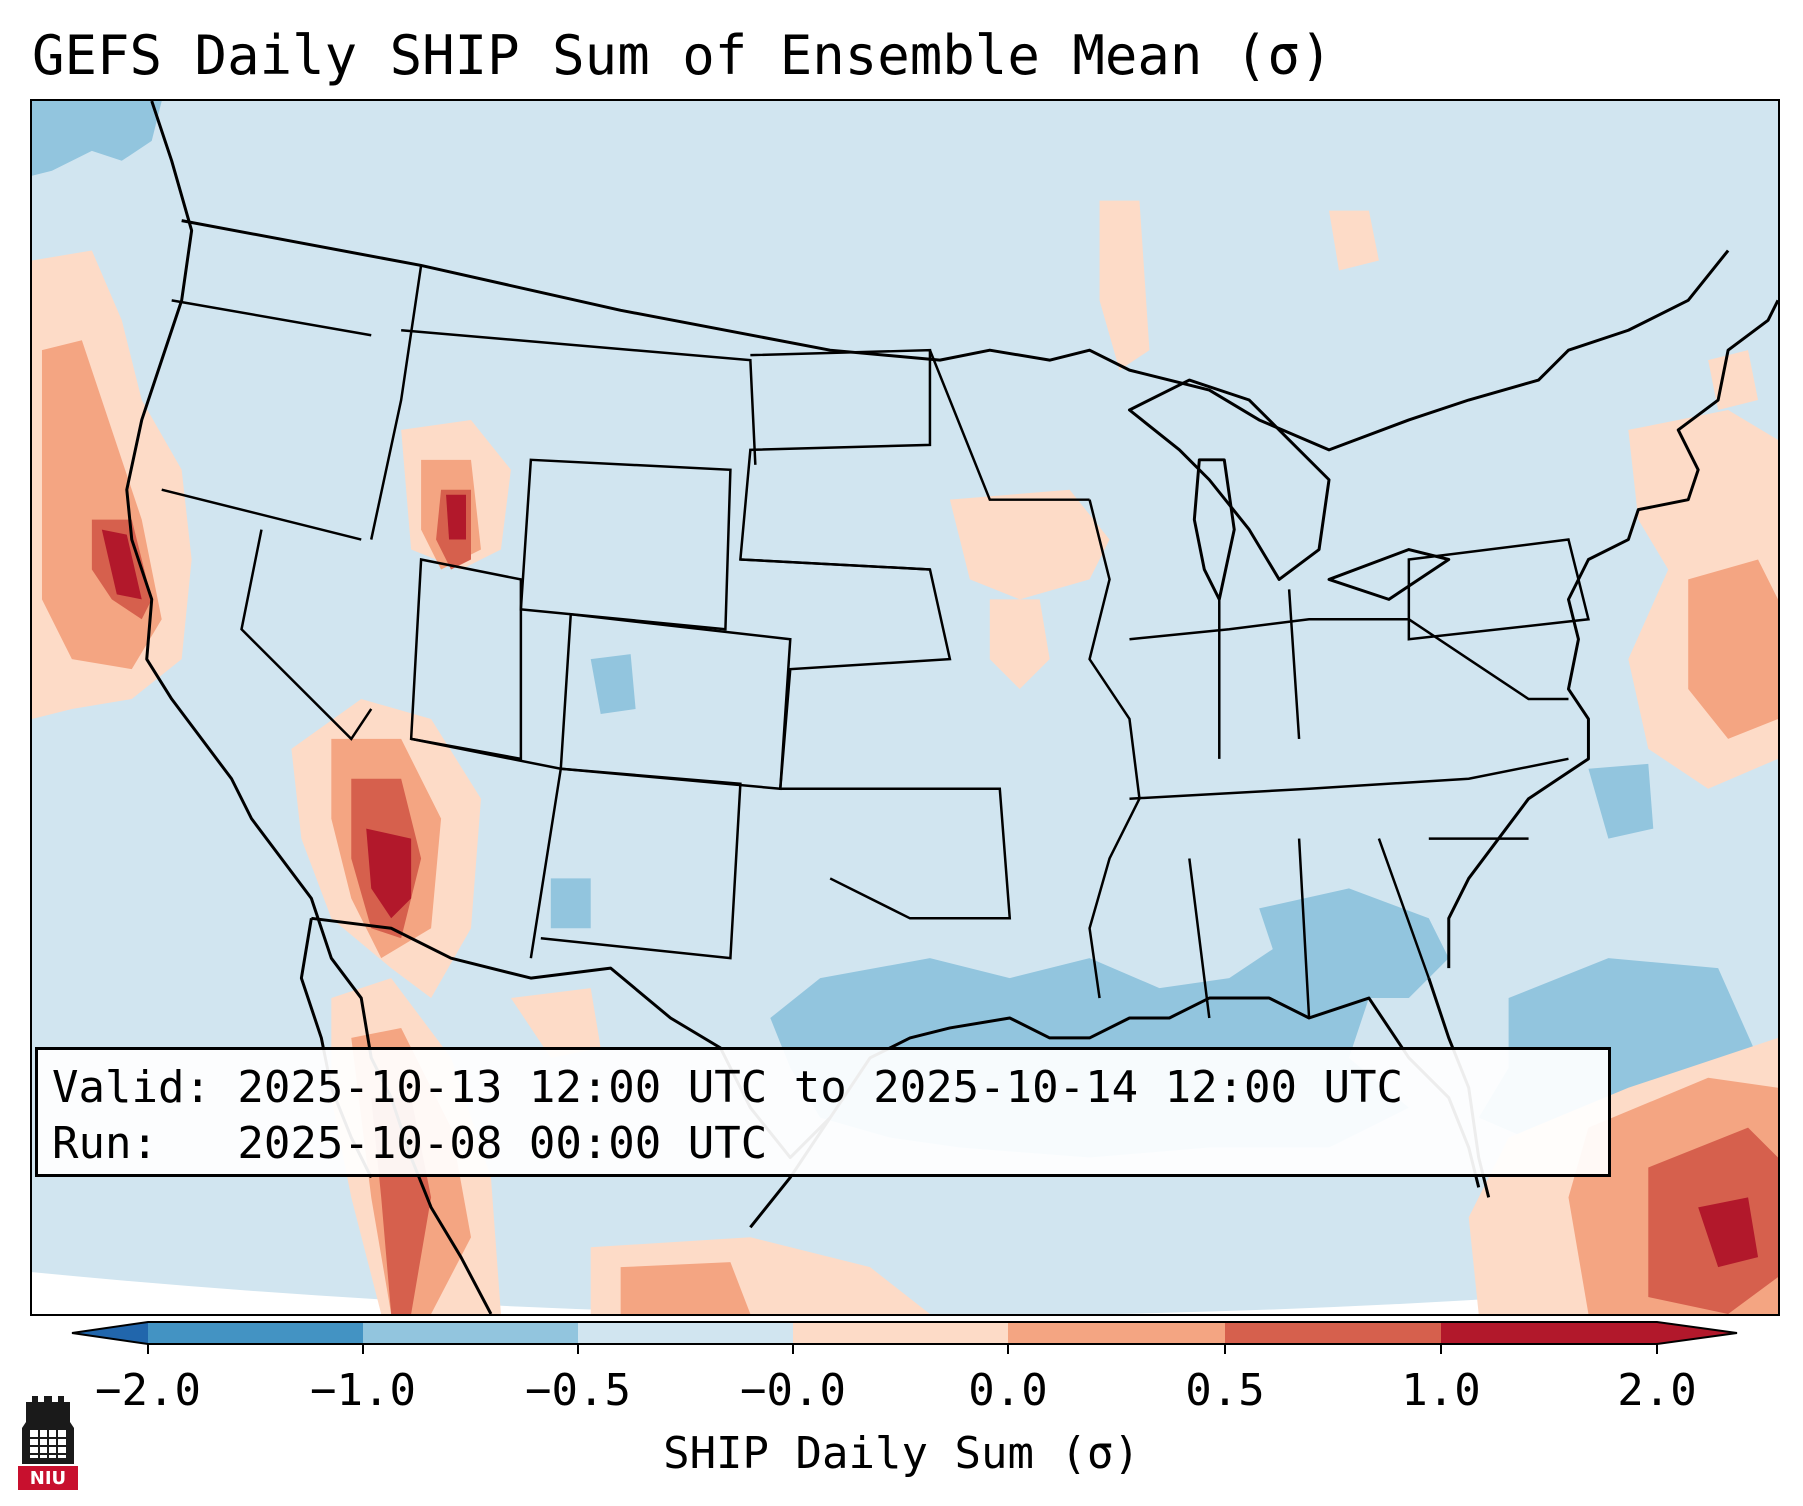 This screenshot has width=1803, height=1506. I want to click on mt-border, so click(579, 397).